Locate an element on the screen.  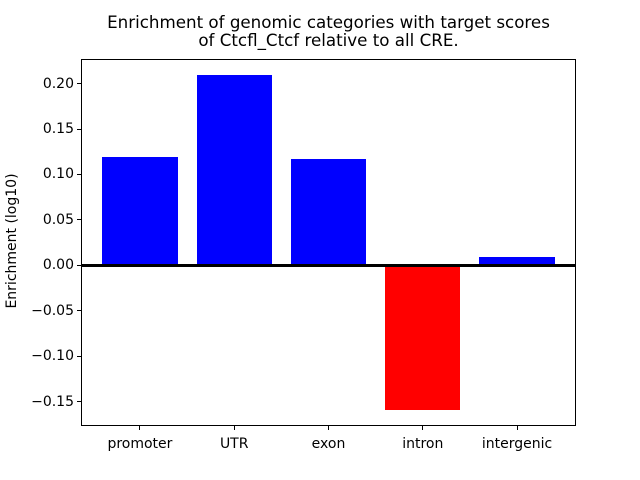
y-tick-label: 0.20 is located at coordinates (58, 83).